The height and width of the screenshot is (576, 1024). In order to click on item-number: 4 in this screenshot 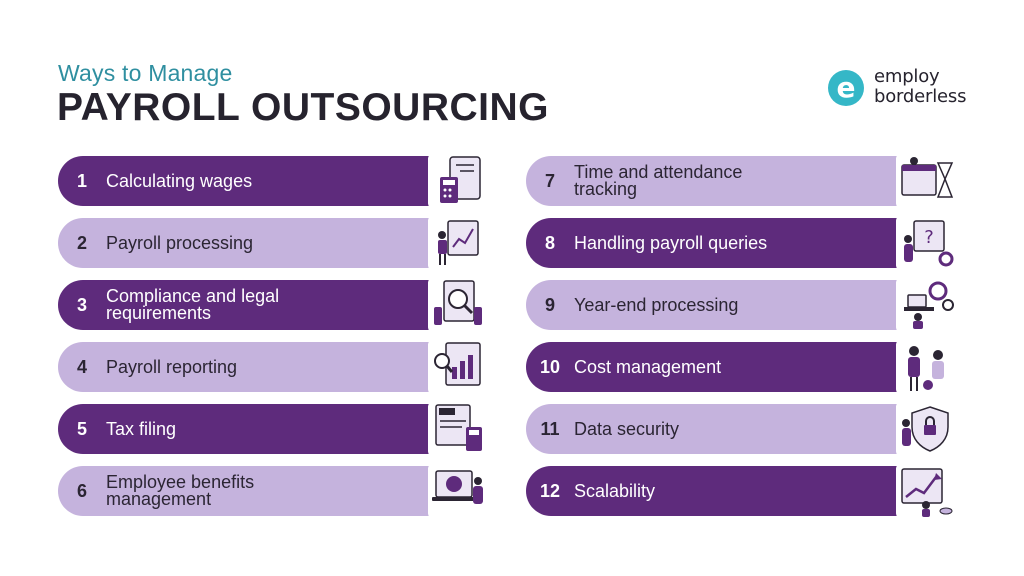, I will do `click(81, 366)`.